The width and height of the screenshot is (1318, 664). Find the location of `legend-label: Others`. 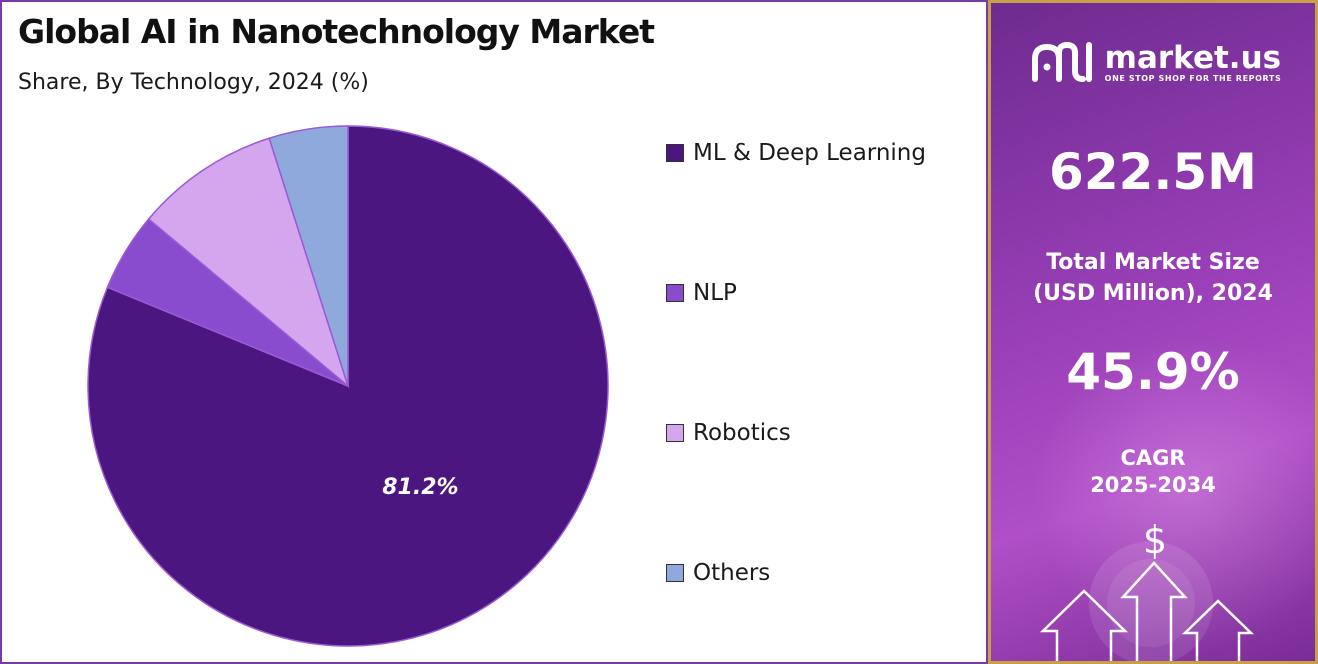

legend-label: Others is located at coordinates (732, 573).